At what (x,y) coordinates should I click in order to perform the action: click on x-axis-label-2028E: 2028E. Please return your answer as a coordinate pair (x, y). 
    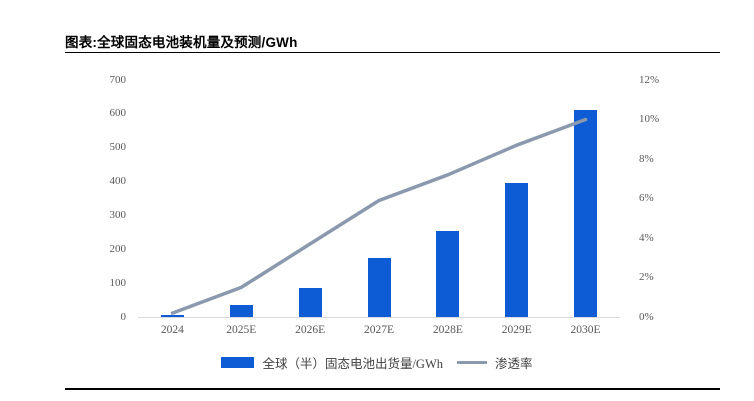
    Looking at the image, I should click on (447, 330).